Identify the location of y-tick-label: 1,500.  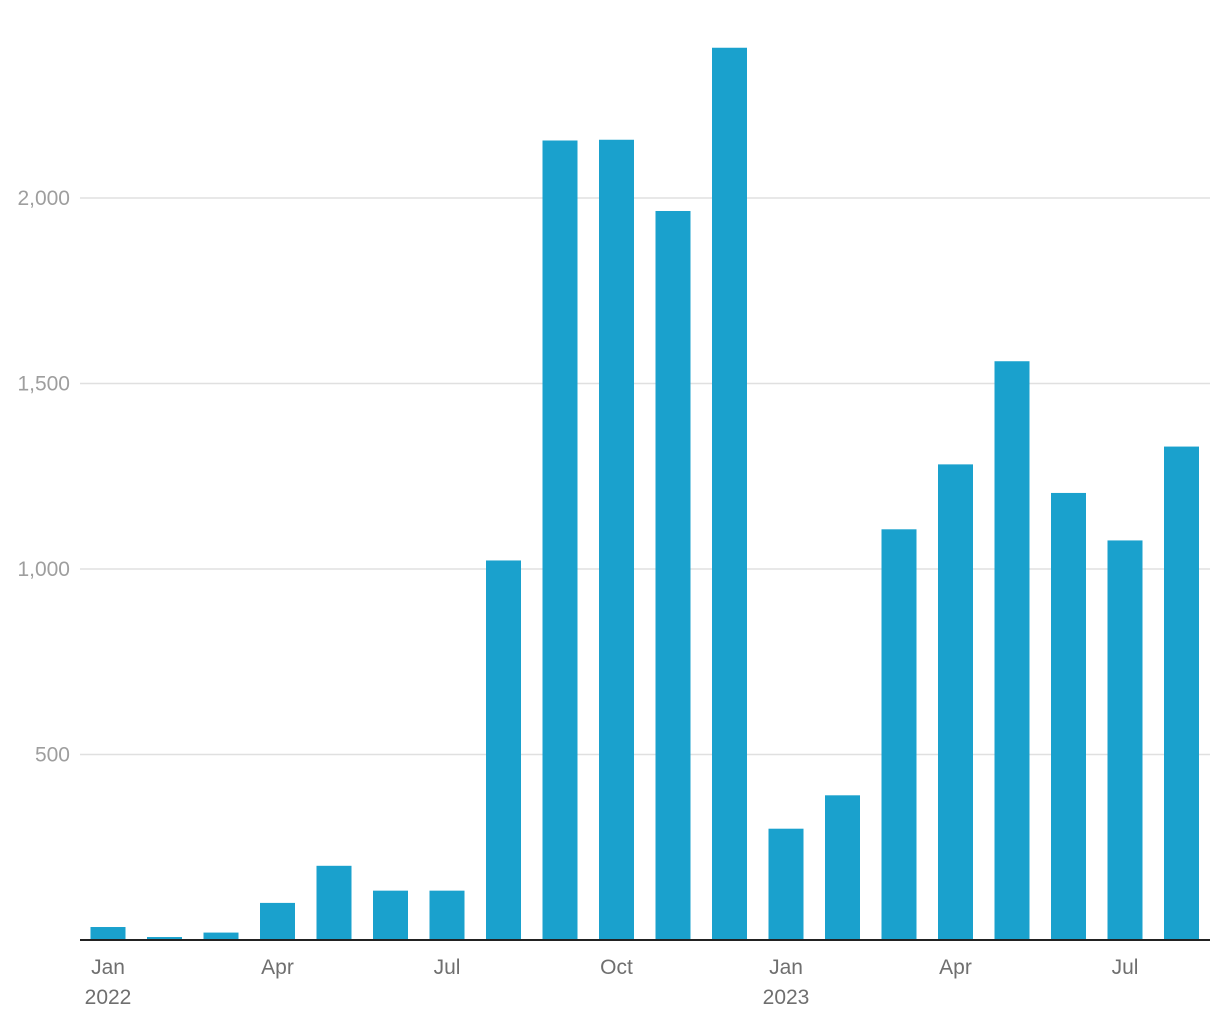
(43, 384).